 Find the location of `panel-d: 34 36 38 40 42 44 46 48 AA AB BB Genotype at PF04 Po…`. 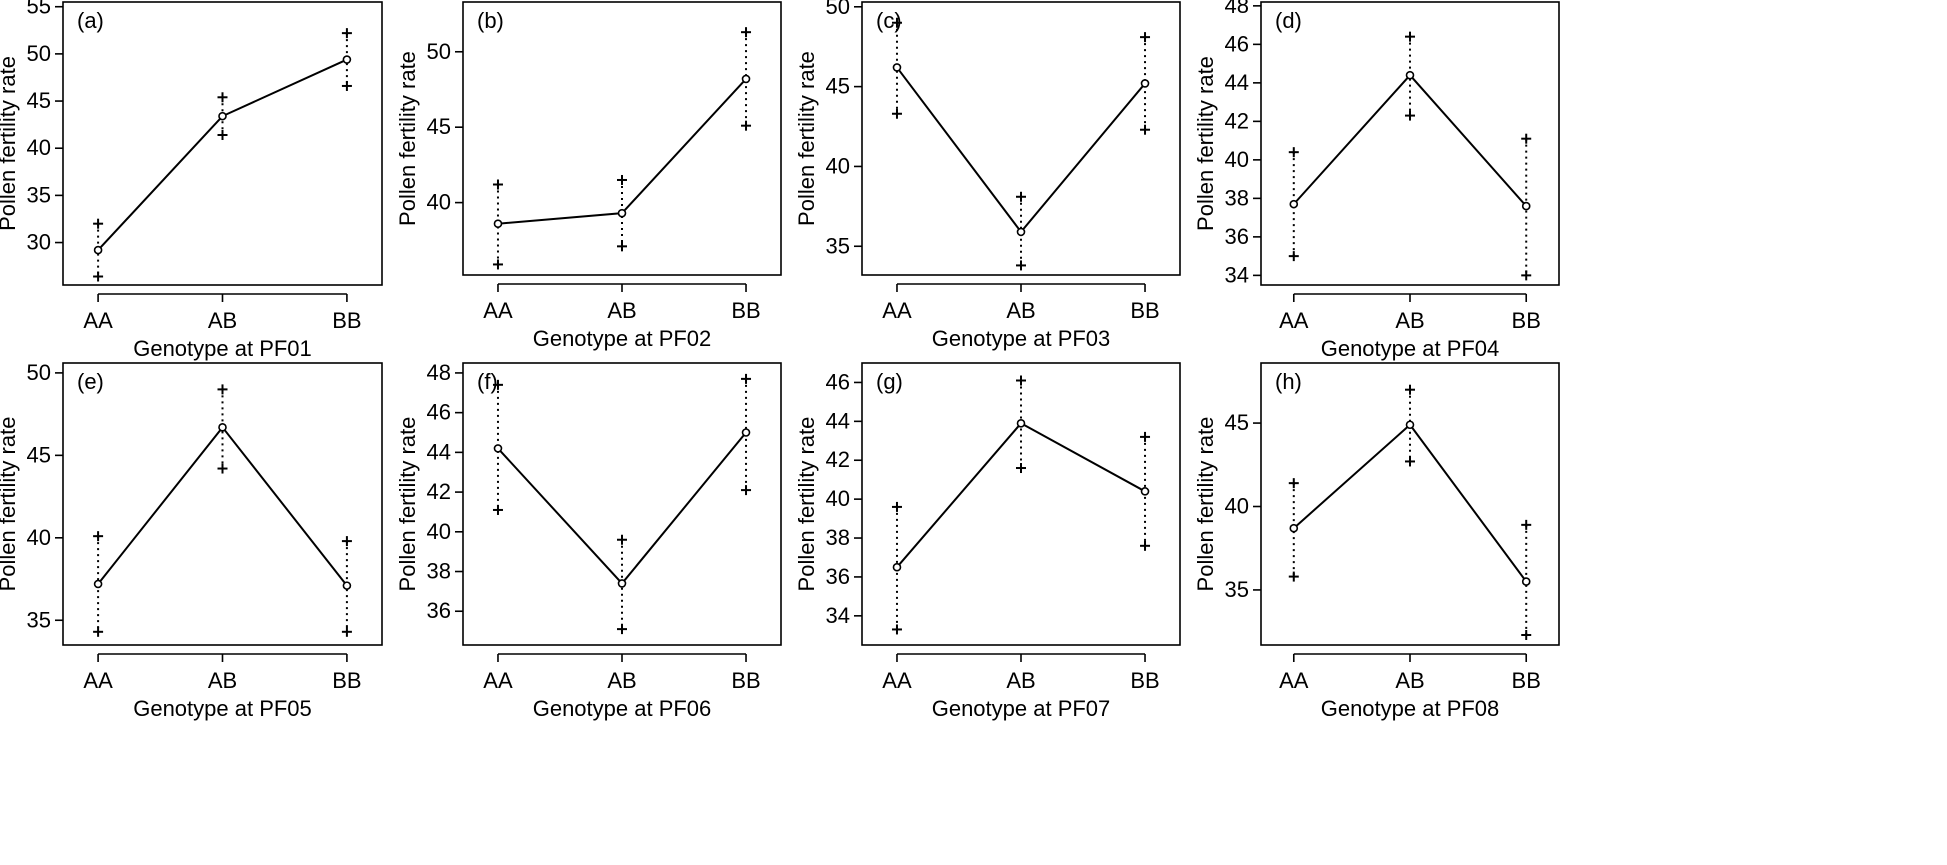

panel-d: 34 36 38 40 42 44 46 48 AA AB BB Genotype at PF04 Po… is located at coordinates (1376, 180).